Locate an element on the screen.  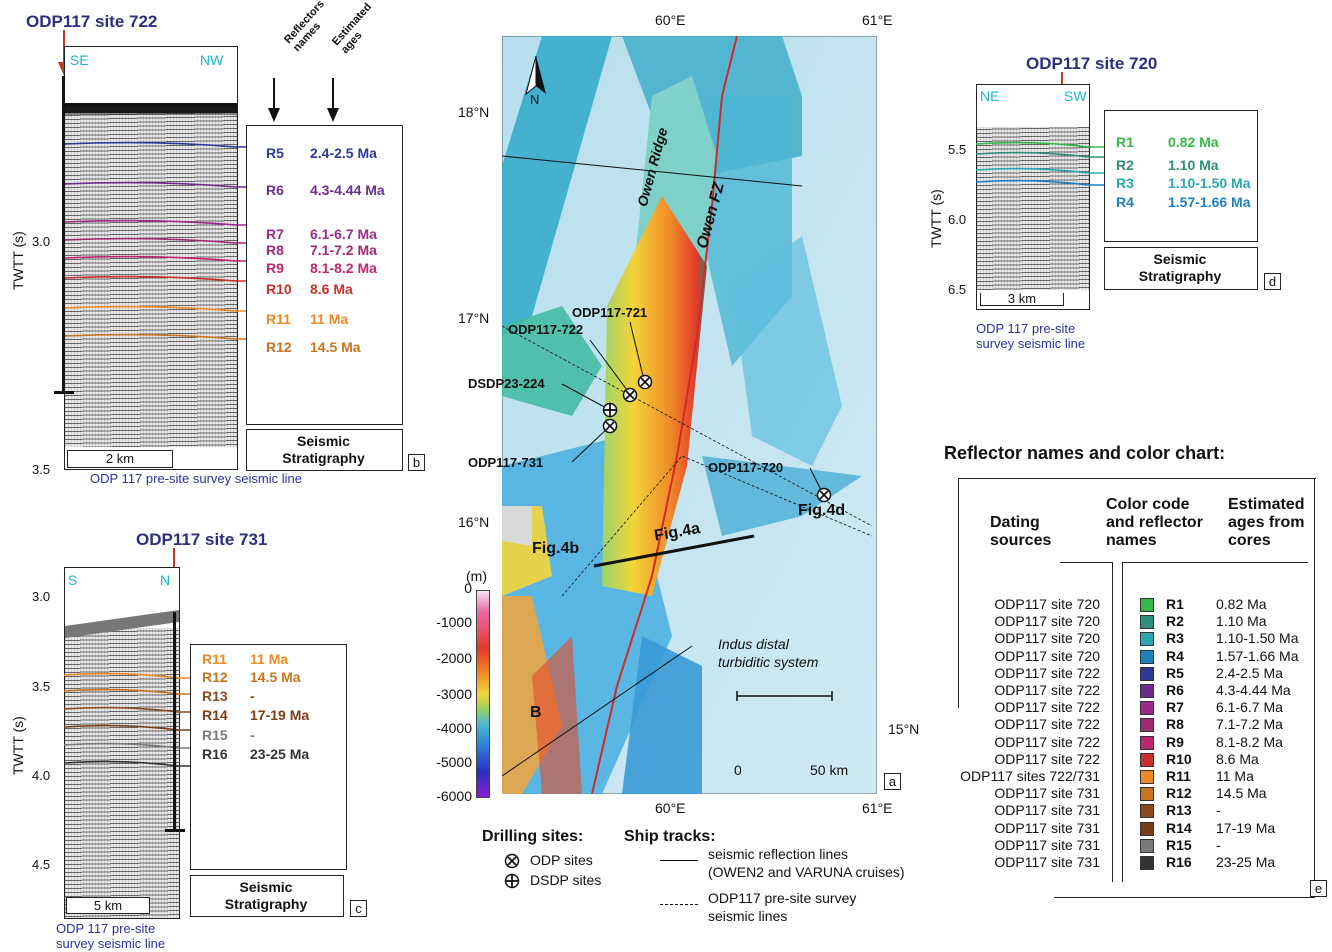
panel-c-tick-4: 4.5 is located at coordinates (41, 864).